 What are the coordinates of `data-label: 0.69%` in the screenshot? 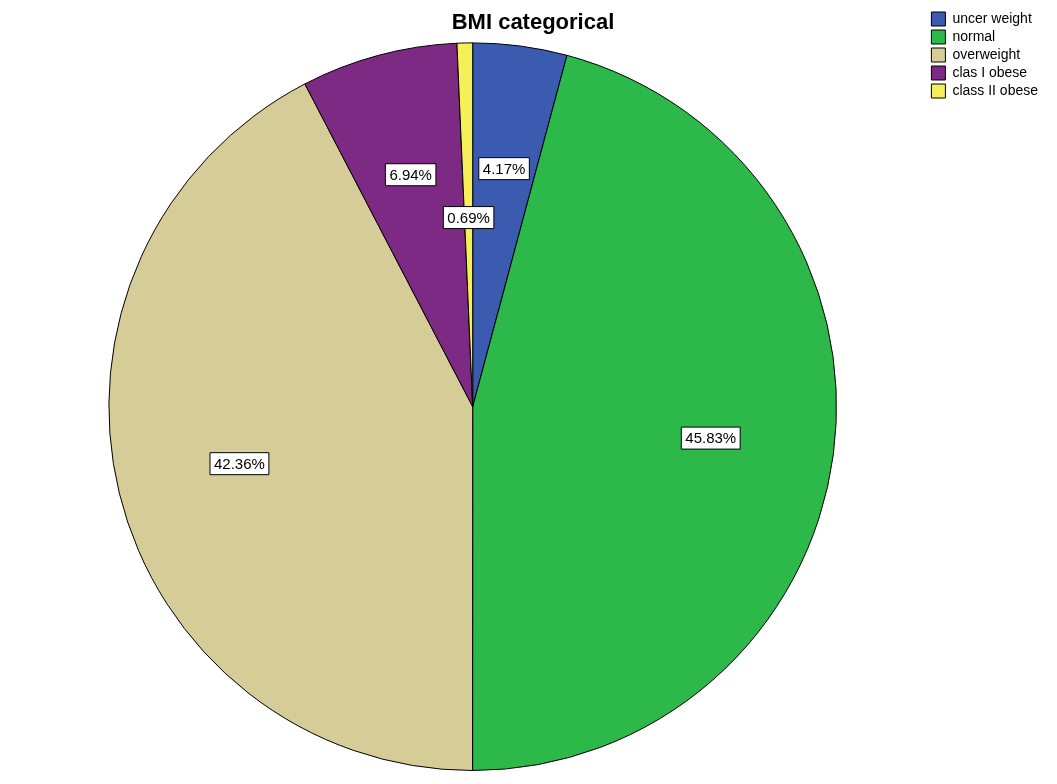 It's located at (468, 217).